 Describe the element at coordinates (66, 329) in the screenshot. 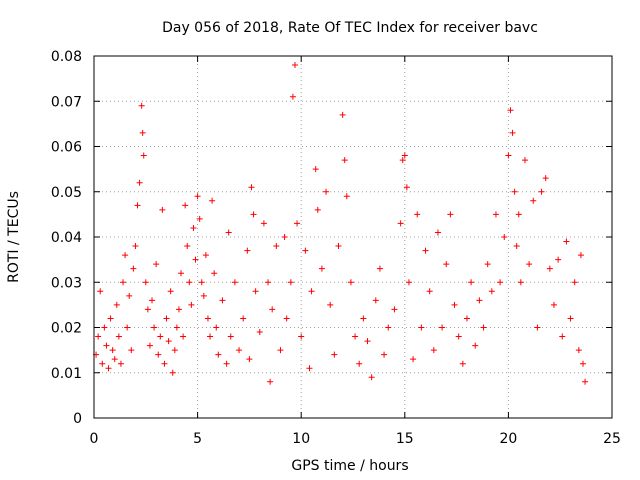

I see `y-tick-label: 0.02` at that location.